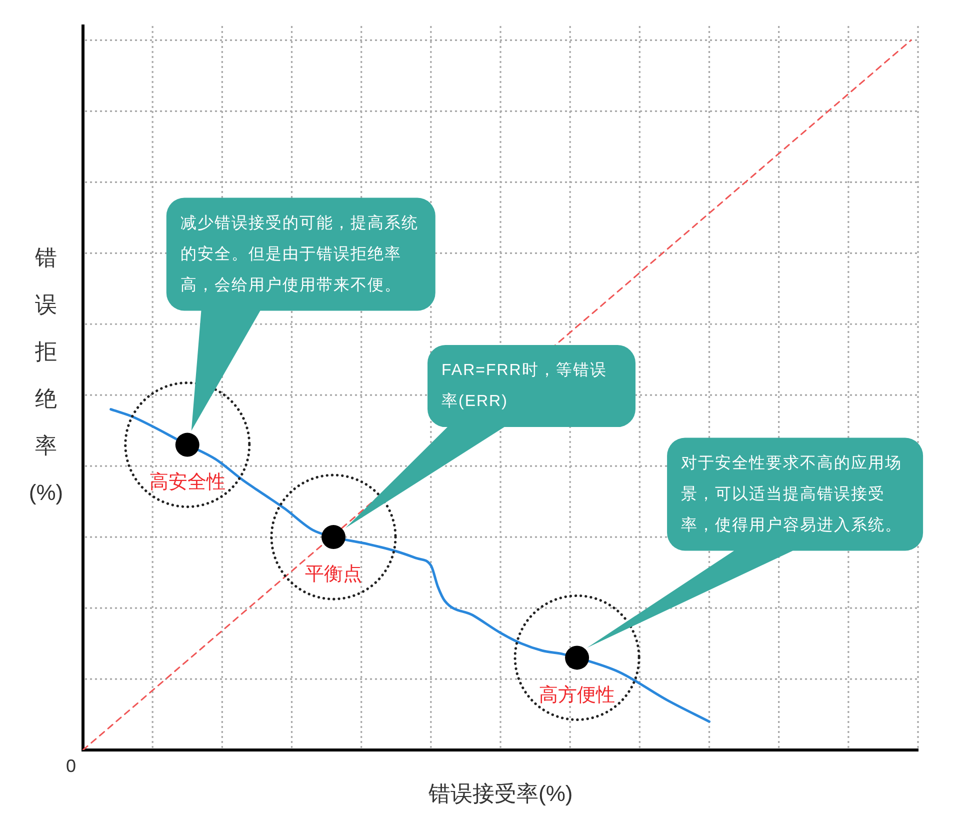 The height and width of the screenshot is (824, 953). I want to click on series-label: 平衡点, so click(333, 575).